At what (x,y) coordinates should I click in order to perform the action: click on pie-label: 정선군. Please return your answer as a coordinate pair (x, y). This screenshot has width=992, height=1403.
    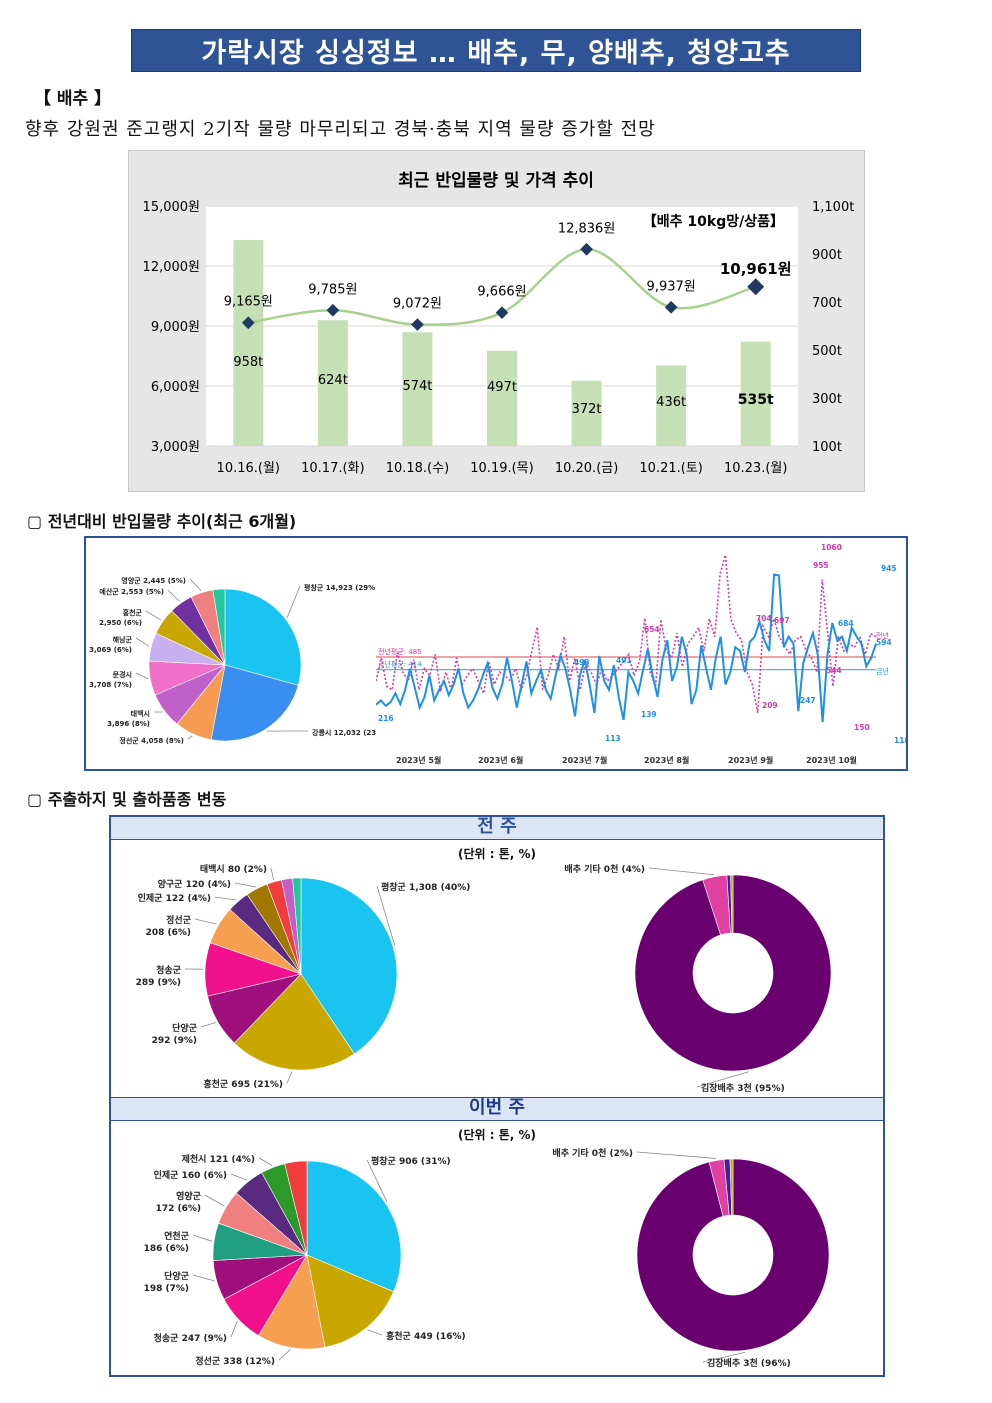
    Looking at the image, I should click on (179, 920).